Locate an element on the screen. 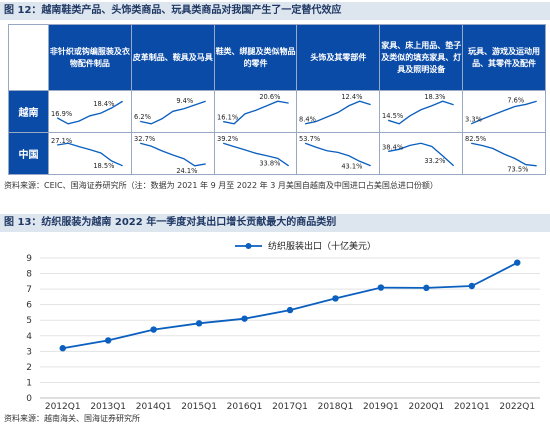 Image resolution: width=550 pixels, height=425 pixels. sparkline-end-label: 20.6% is located at coordinates (269, 97).